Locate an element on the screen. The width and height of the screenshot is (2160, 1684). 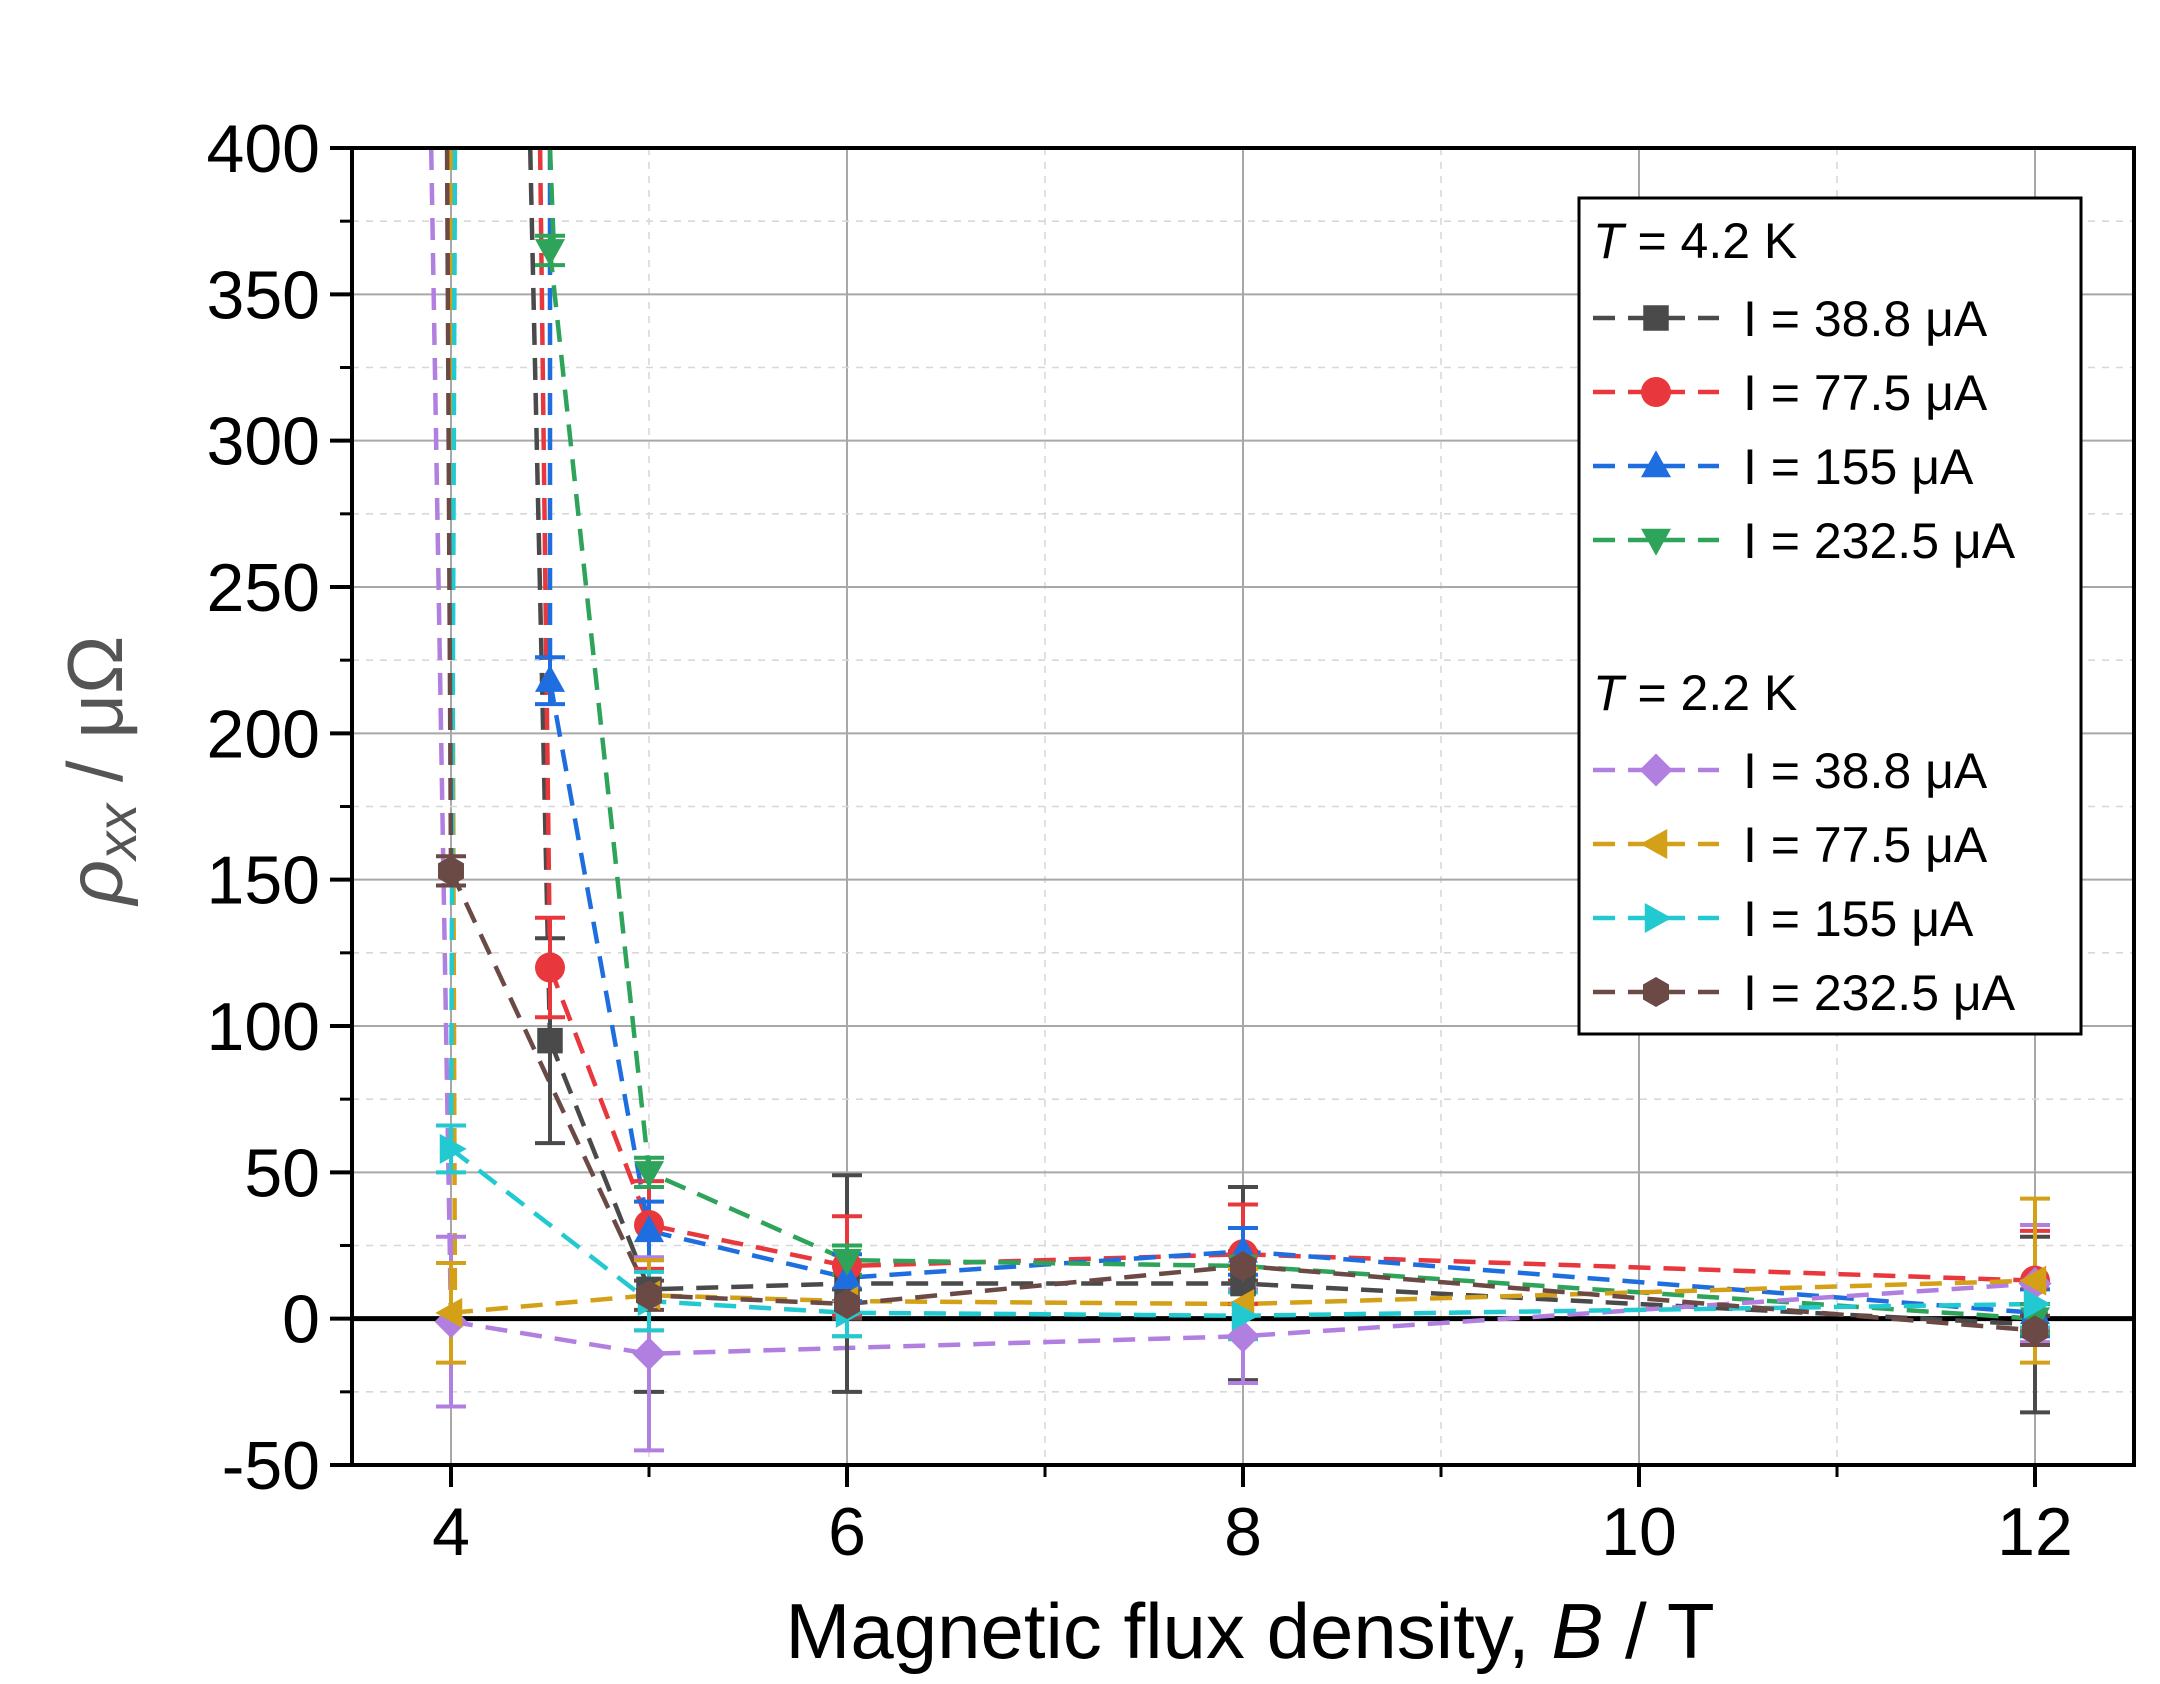
y-tick-label: 300 is located at coordinates (263, 442).